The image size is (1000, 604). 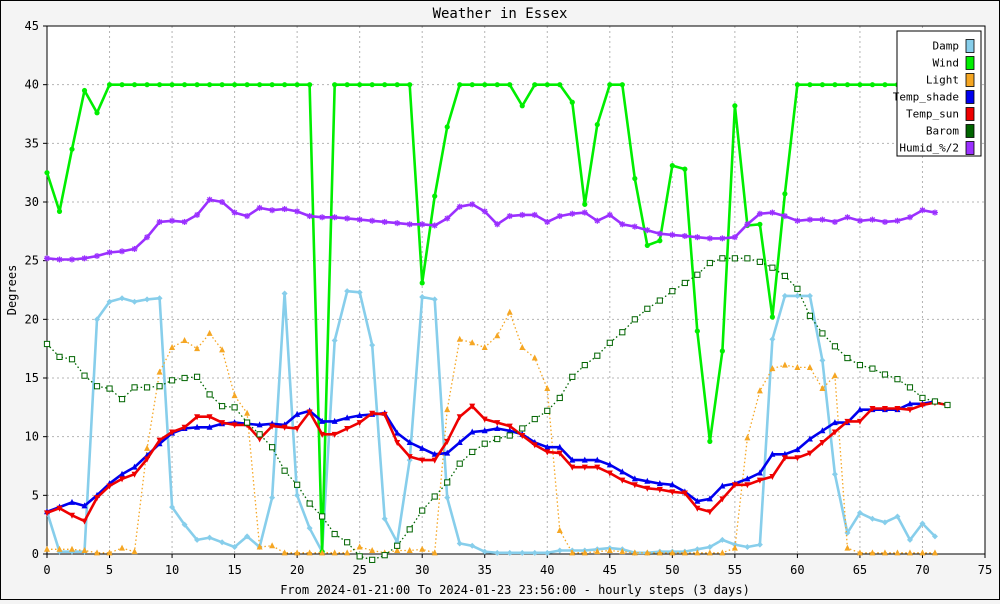 I want to click on x-tick-label: 40, so click(x=547, y=570).